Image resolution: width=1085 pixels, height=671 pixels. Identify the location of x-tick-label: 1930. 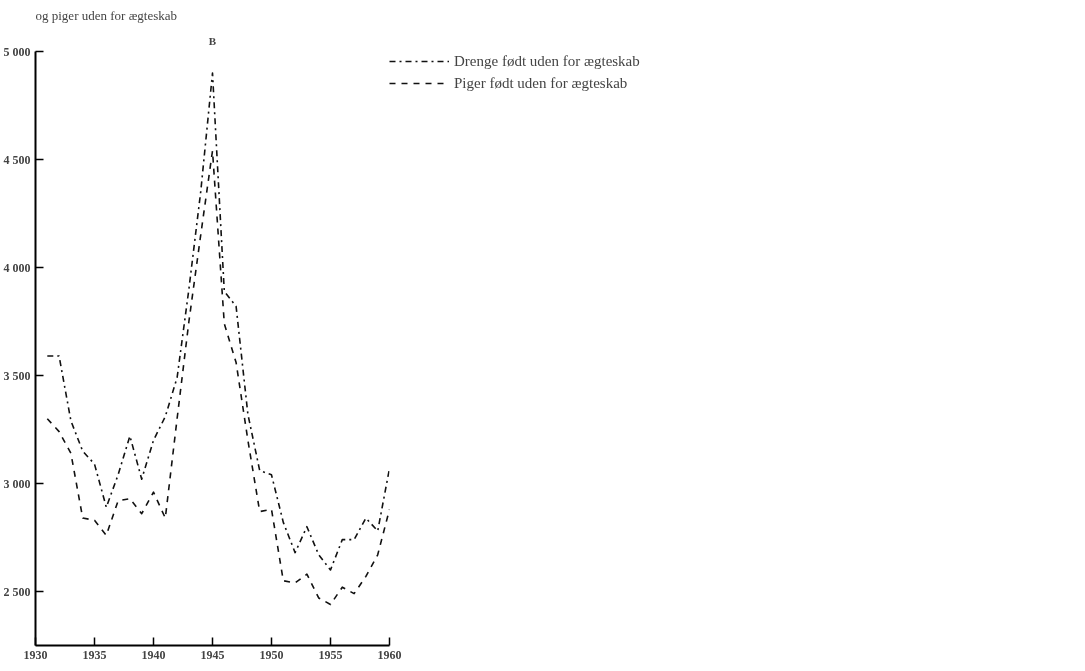
(35, 654).